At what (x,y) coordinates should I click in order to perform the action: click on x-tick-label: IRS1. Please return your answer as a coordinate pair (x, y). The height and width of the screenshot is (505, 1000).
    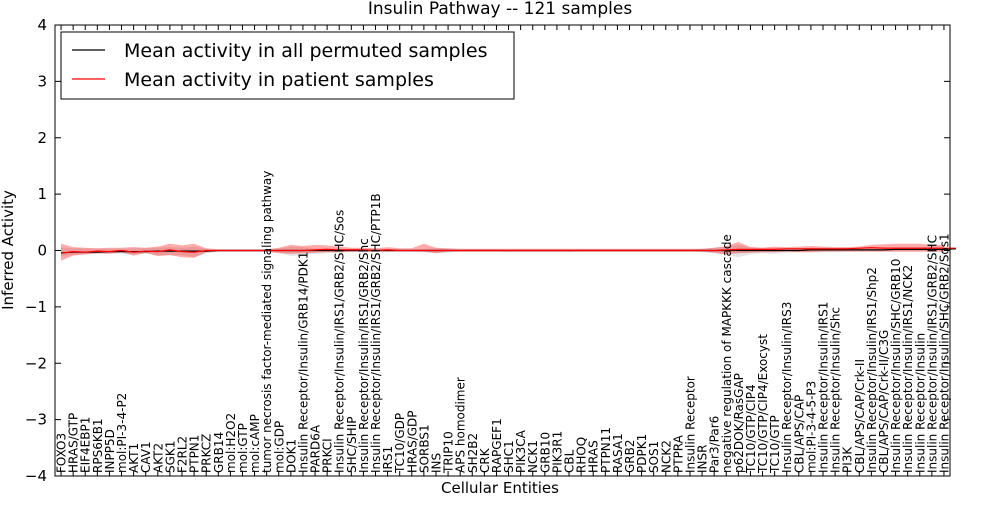
    Looking at the image, I should click on (388, 459).